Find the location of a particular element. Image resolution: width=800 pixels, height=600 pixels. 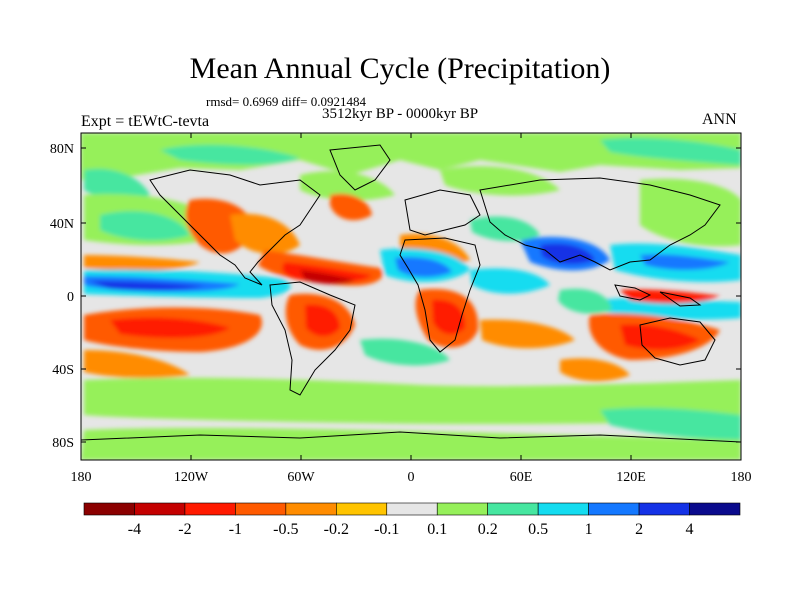

lat-label-80s: 80S is located at coordinates (63, 443).